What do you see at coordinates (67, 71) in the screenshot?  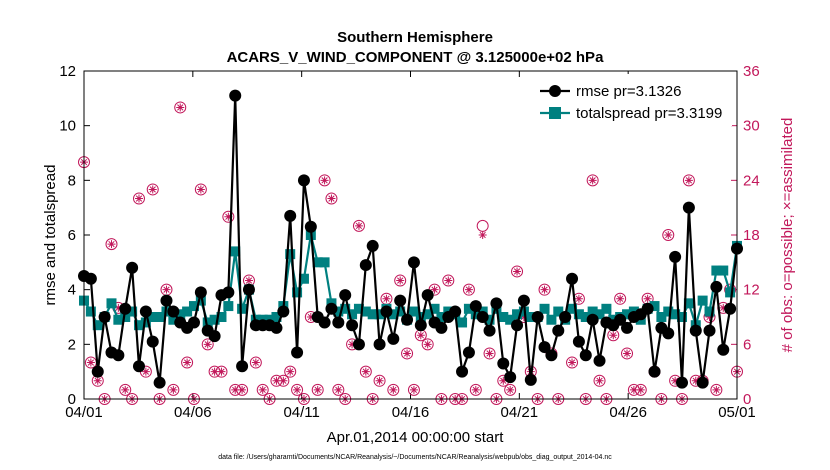 I see `y-tick-label: 12` at bounding box center [67, 71].